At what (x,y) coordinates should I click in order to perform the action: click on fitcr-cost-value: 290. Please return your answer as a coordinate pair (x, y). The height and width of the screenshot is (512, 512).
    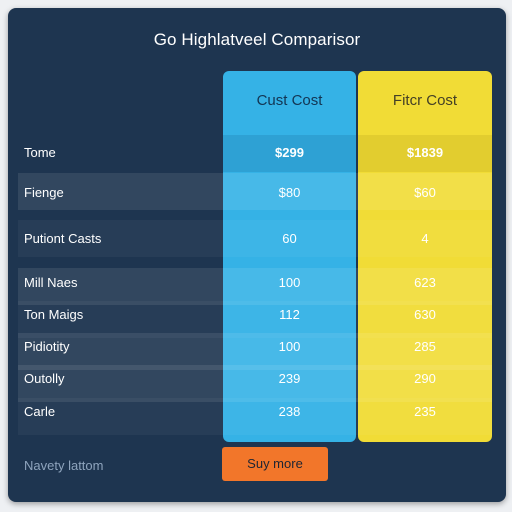
    Looking at the image, I should click on (425, 378).